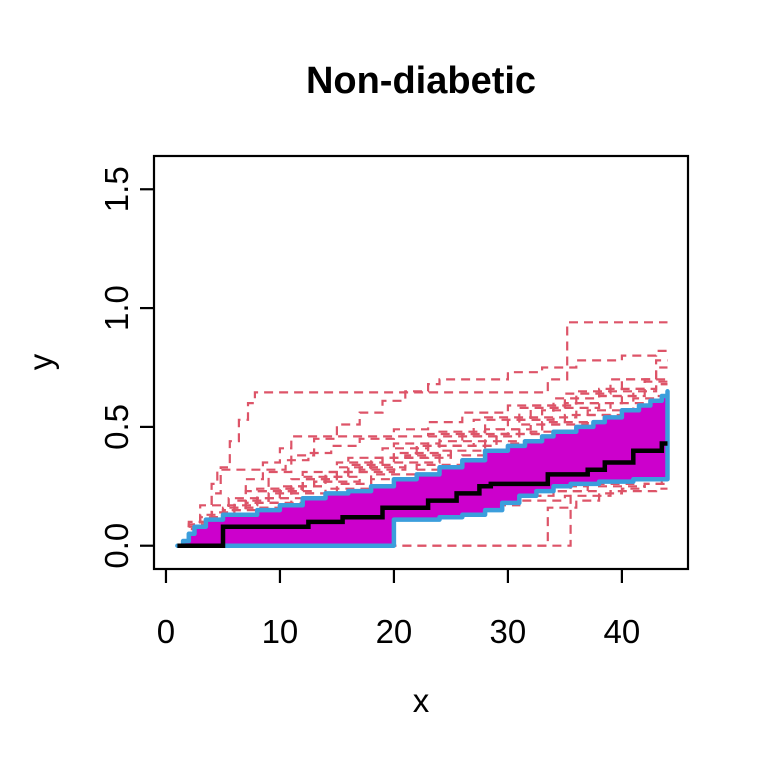  Describe the element at coordinates (40, 361) in the screenshot. I see `y-axis-label: y` at that location.